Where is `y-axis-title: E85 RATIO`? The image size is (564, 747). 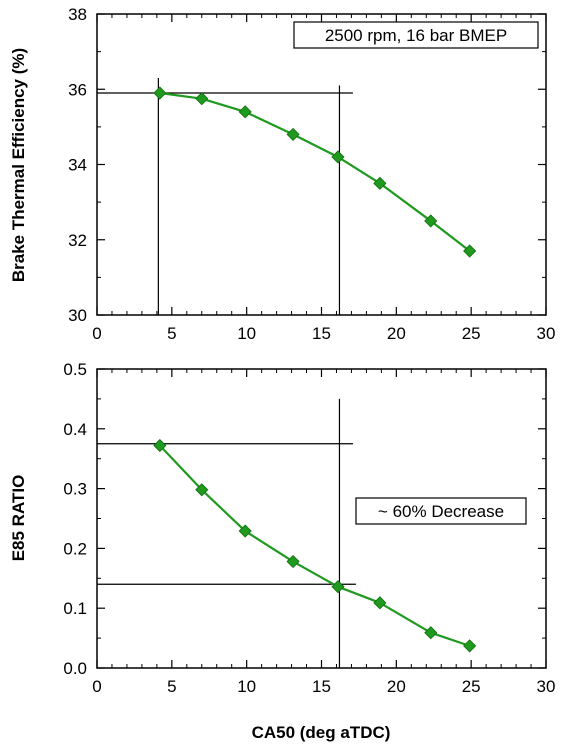
y-axis-title: E85 RATIO is located at coordinates (18, 518).